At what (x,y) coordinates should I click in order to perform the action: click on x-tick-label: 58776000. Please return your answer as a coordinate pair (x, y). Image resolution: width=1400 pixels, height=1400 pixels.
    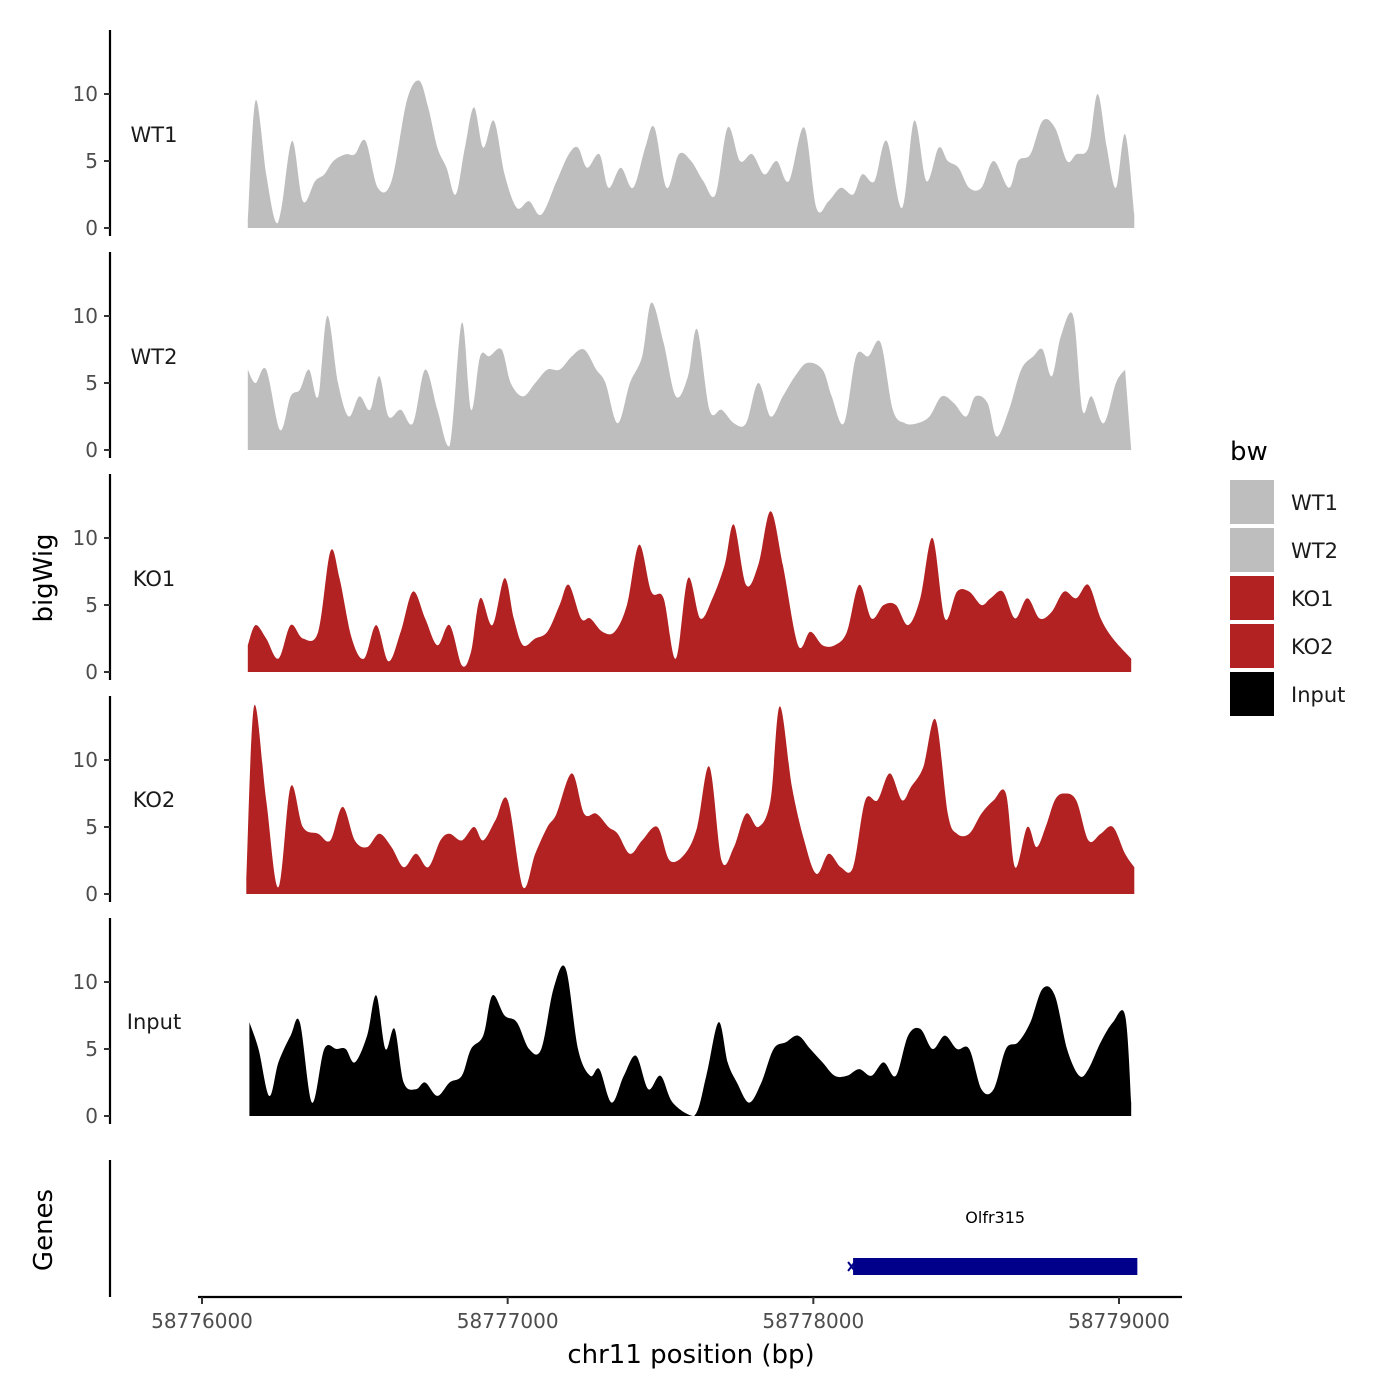
    Looking at the image, I should click on (202, 1321).